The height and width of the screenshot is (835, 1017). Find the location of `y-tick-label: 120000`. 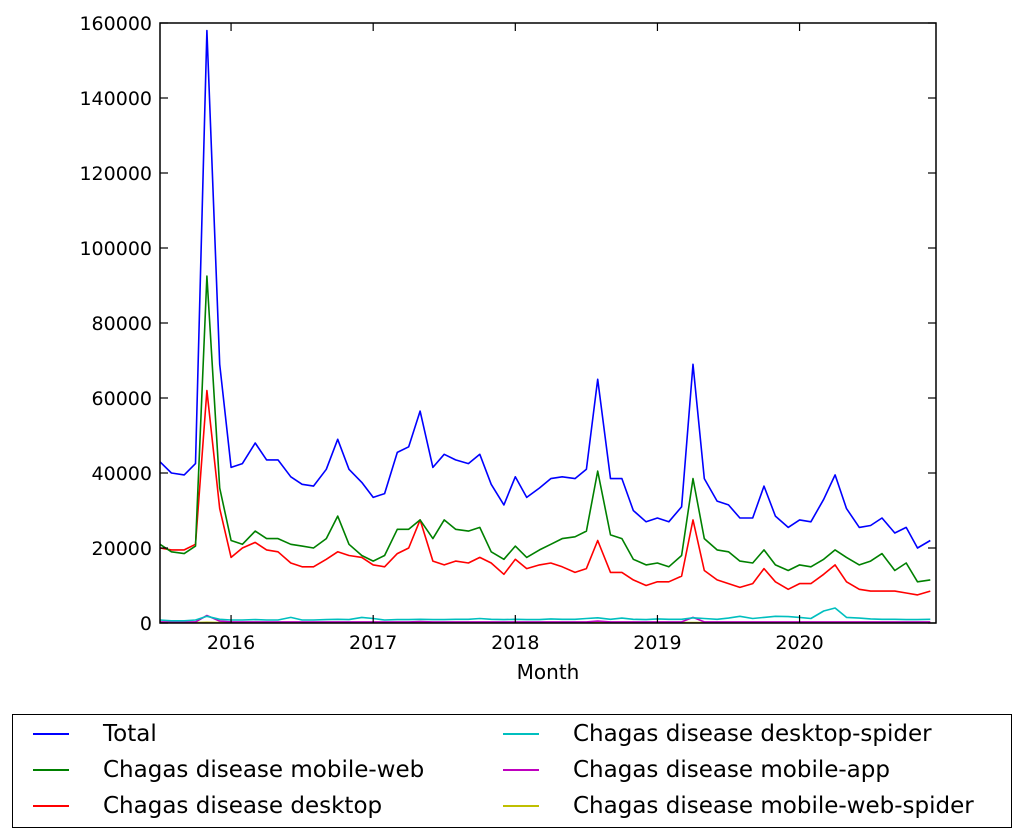

y-tick-label: 120000 is located at coordinates (115, 174).